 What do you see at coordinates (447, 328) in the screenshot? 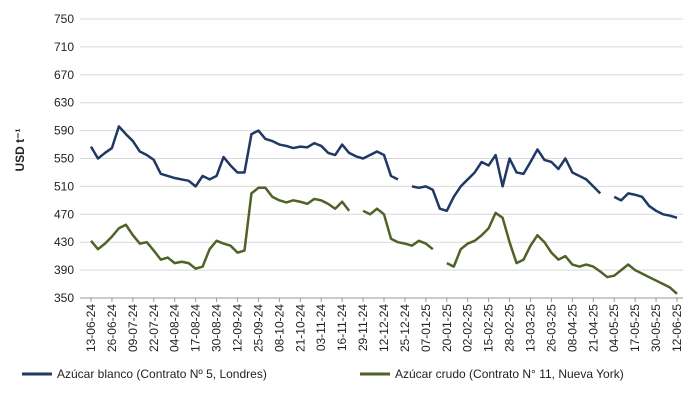
I see `x-tick-label: 20-01-25` at bounding box center [447, 328].